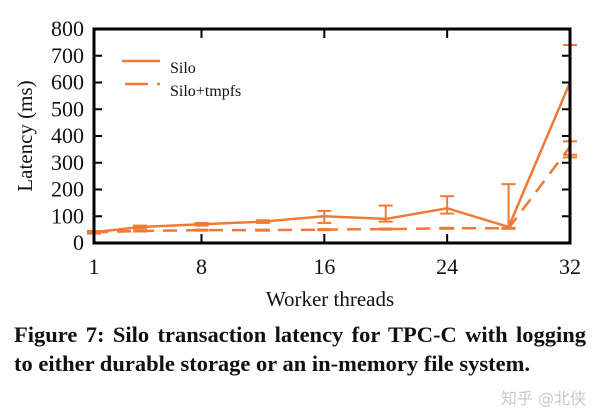 This screenshot has height=418, width=600. What do you see at coordinates (543, 398) in the screenshot?
I see `watermark: 知乎 @北侠` at bounding box center [543, 398].